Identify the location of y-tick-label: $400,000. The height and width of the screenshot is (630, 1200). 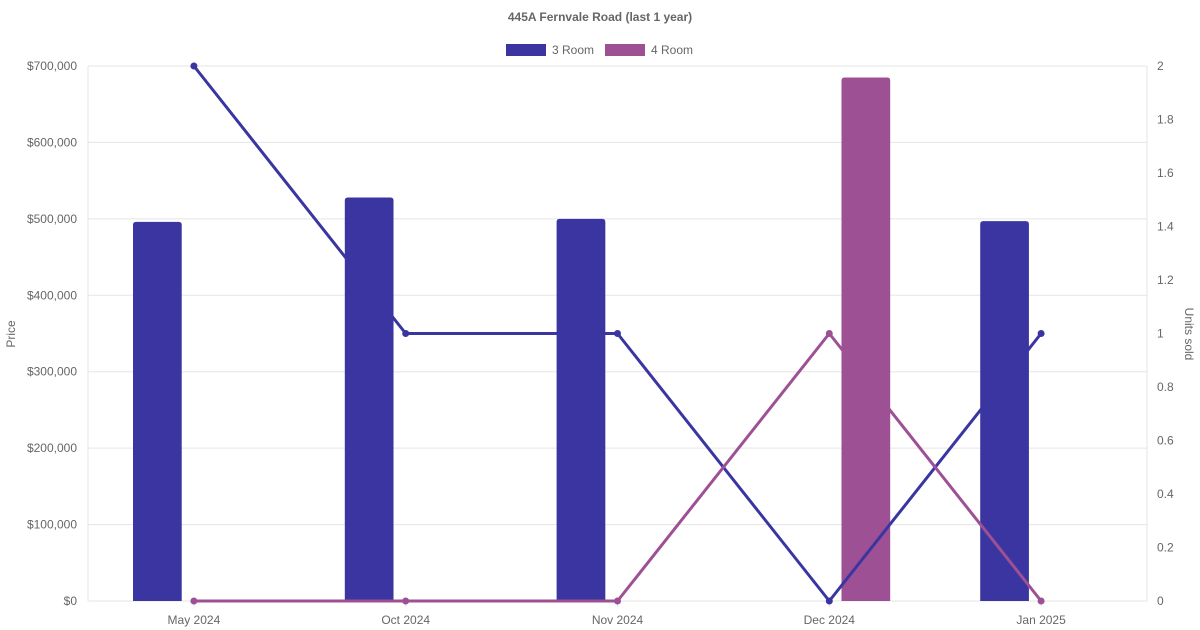
(52, 295).